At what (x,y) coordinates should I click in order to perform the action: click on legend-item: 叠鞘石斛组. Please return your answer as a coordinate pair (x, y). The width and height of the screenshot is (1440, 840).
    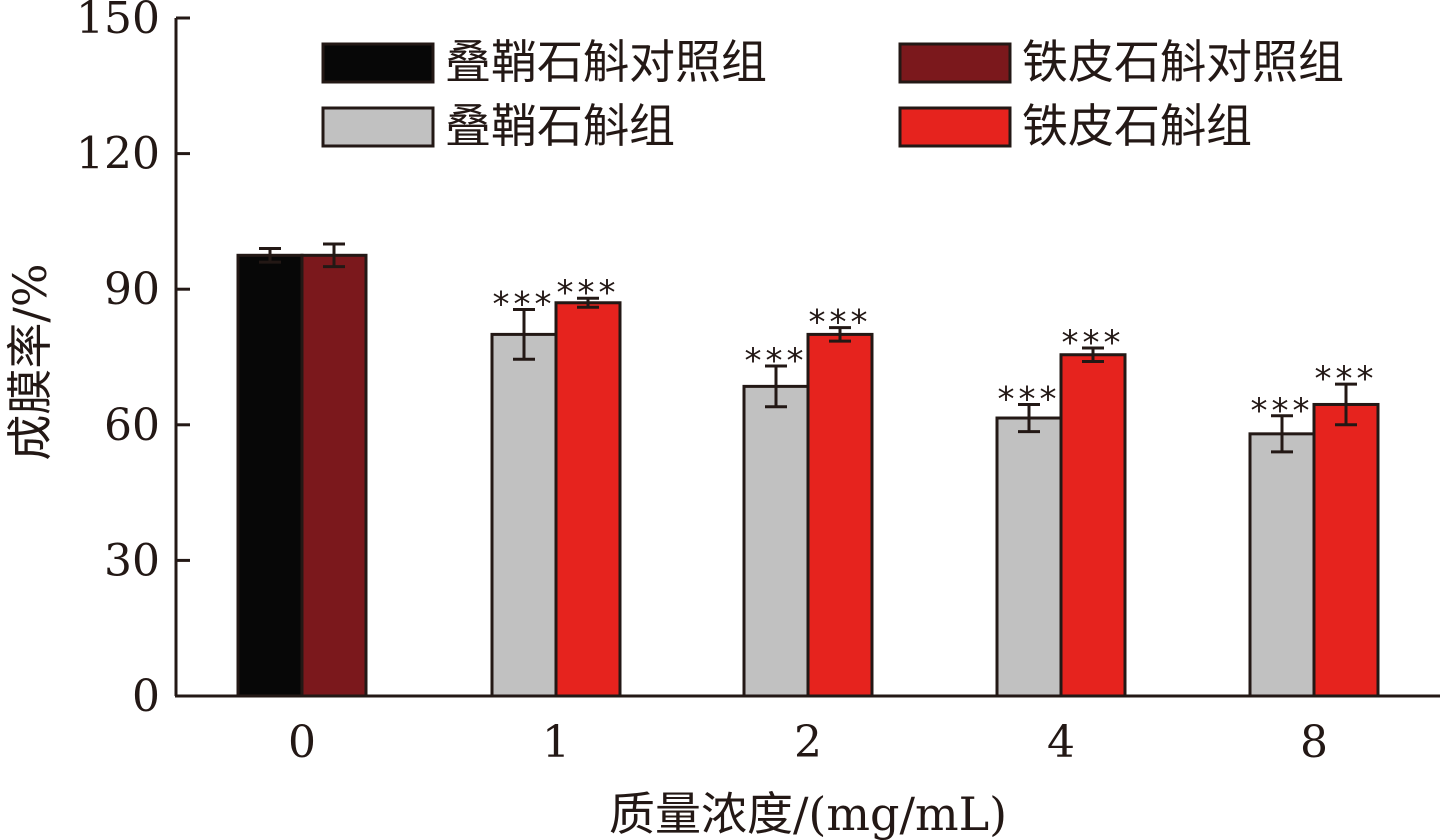
    Looking at the image, I should click on (498, 126).